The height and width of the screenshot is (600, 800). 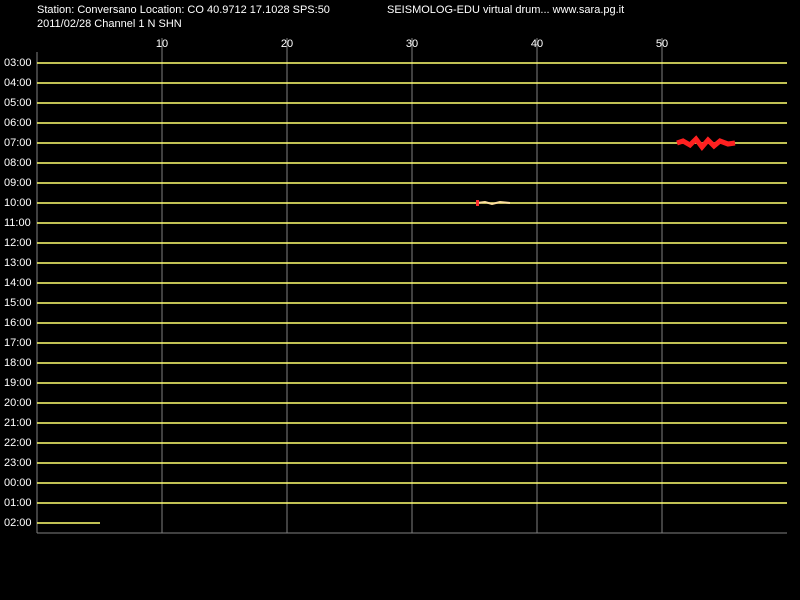 What do you see at coordinates (493, 203) in the screenshot?
I see `minor-event` at bounding box center [493, 203].